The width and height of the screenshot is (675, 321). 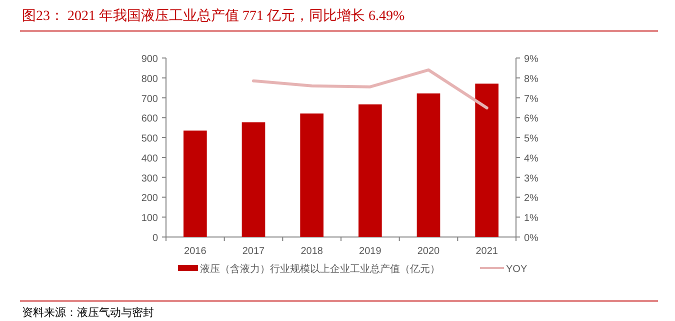 What do you see at coordinates (428, 251) in the screenshot?
I see `x-tick-label: 2020` at bounding box center [428, 251].